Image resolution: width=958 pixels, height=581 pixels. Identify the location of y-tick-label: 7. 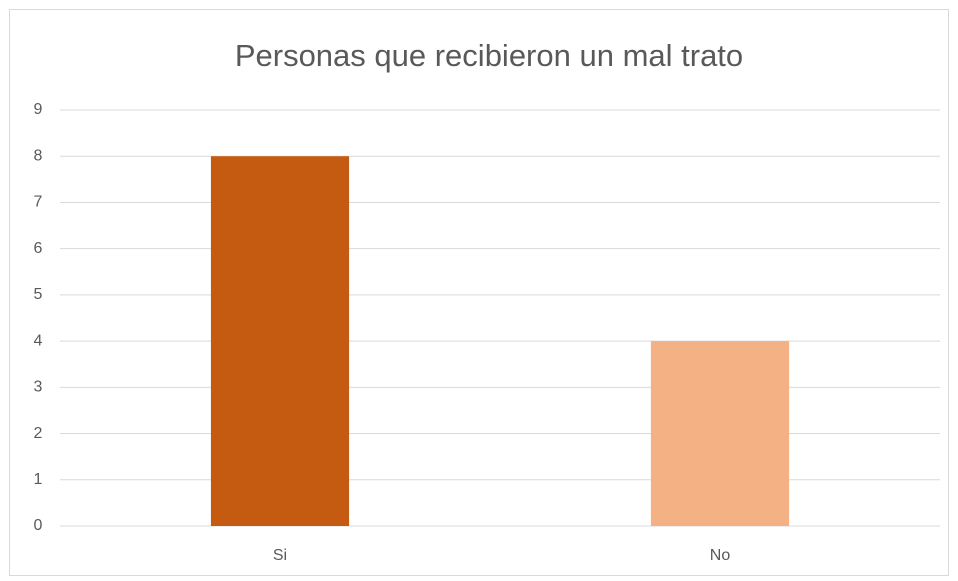
(38, 202).